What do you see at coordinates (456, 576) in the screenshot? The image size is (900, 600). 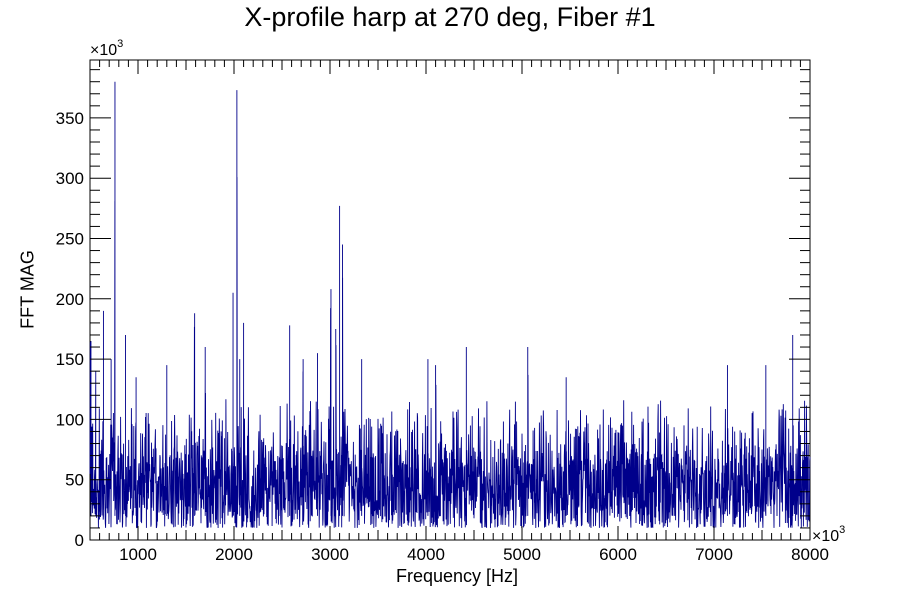 I see `x-axis-label: Frequency [Hz]` at bounding box center [456, 576].